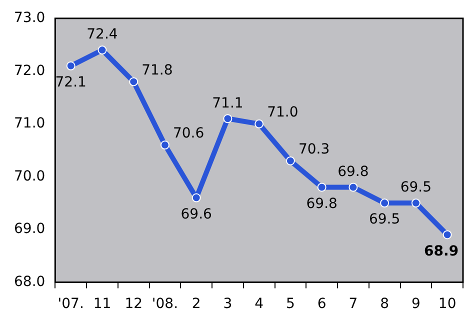 This screenshot has width=475, height=325. I want to click on x-tick-label: 10, so click(447, 304).